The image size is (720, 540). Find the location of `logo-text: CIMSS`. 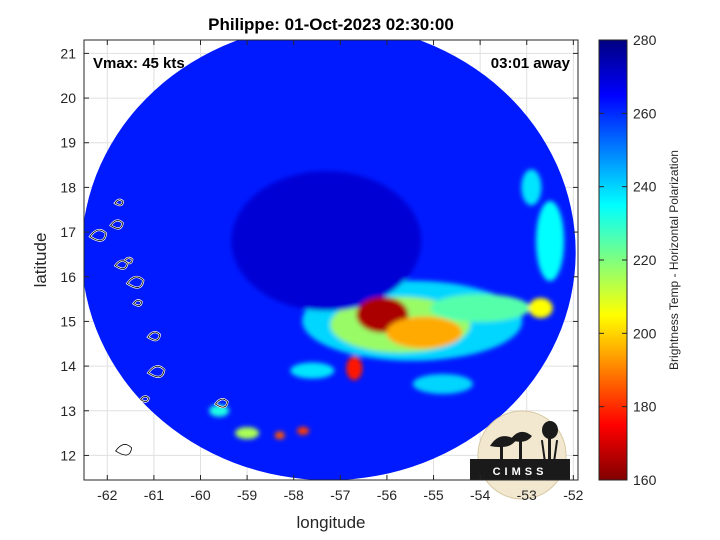

logo-text: CIMSS is located at coordinates (520, 472).